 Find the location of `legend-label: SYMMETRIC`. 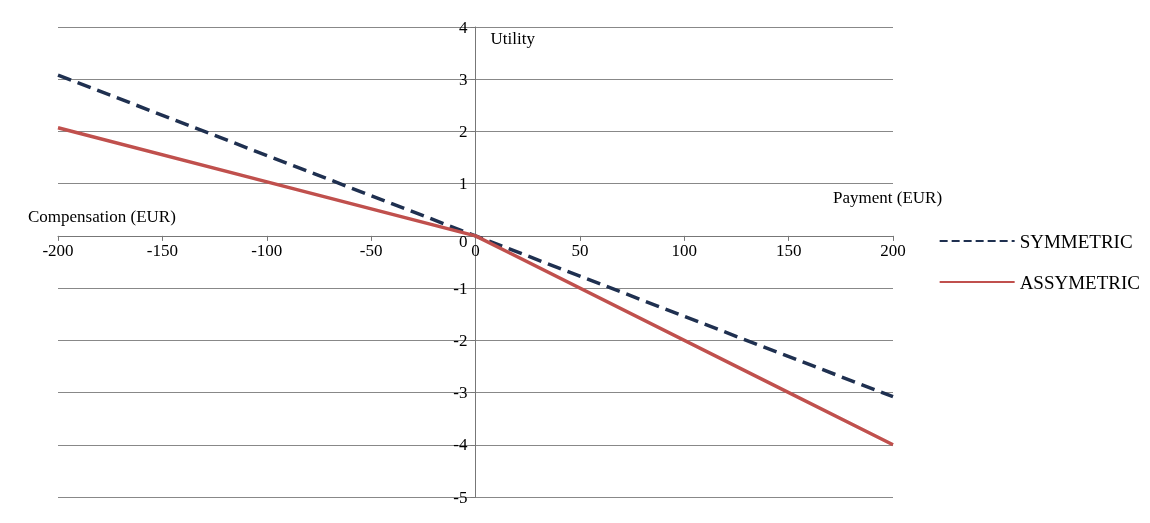

legend-label: SYMMETRIC is located at coordinates (1076, 241).